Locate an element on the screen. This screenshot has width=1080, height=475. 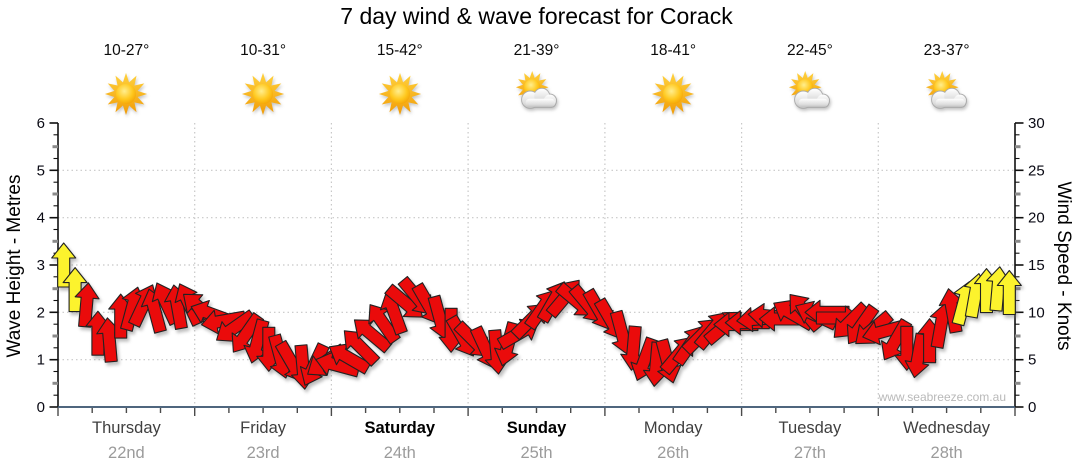
day-label-wednesday: Wednesday is located at coordinates (947, 428).